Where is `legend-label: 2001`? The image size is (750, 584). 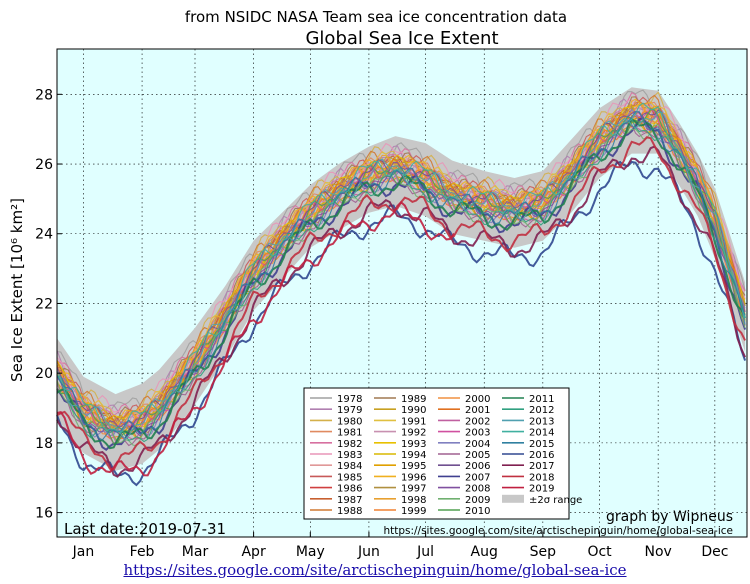 legend-label: 2001 is located at coordinates (477, 410).